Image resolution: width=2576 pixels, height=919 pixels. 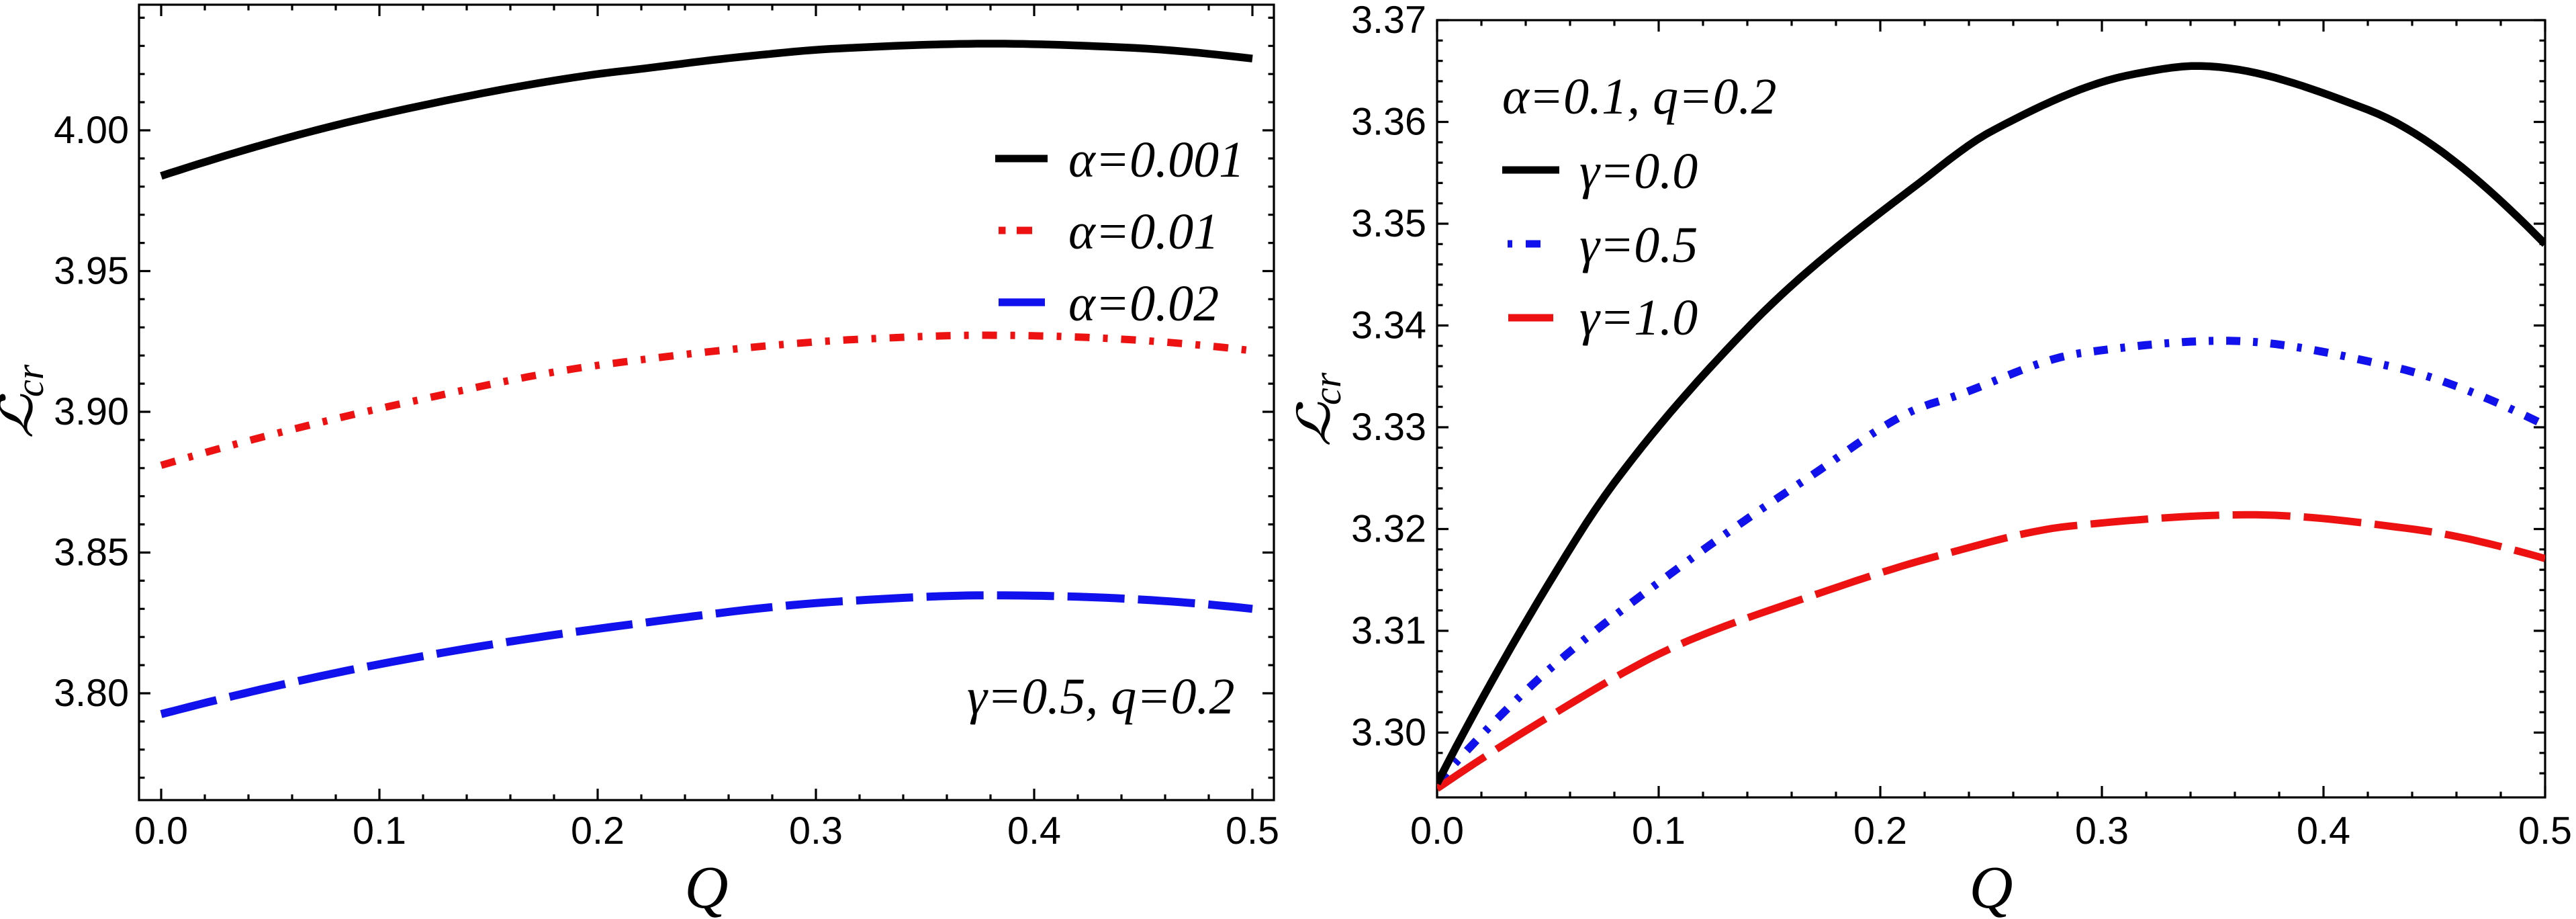 What do you see at coordinates (1388, 529) in the screenshot?
I see `svg-text: 3.32` at bounding box center [1388, 529].